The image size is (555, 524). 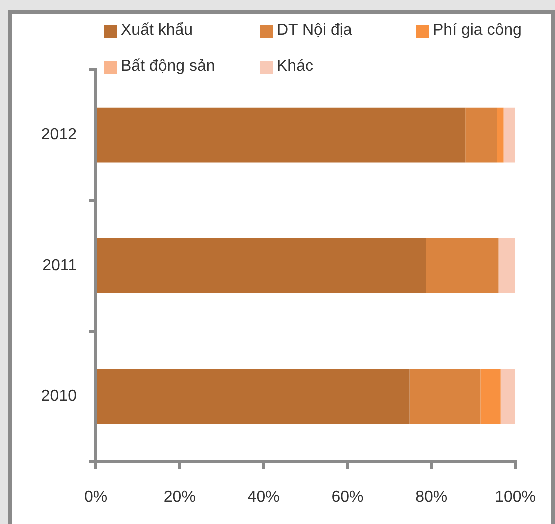 I want to click on legend-label: Xuất khẩu, so click(x=157, y=31).